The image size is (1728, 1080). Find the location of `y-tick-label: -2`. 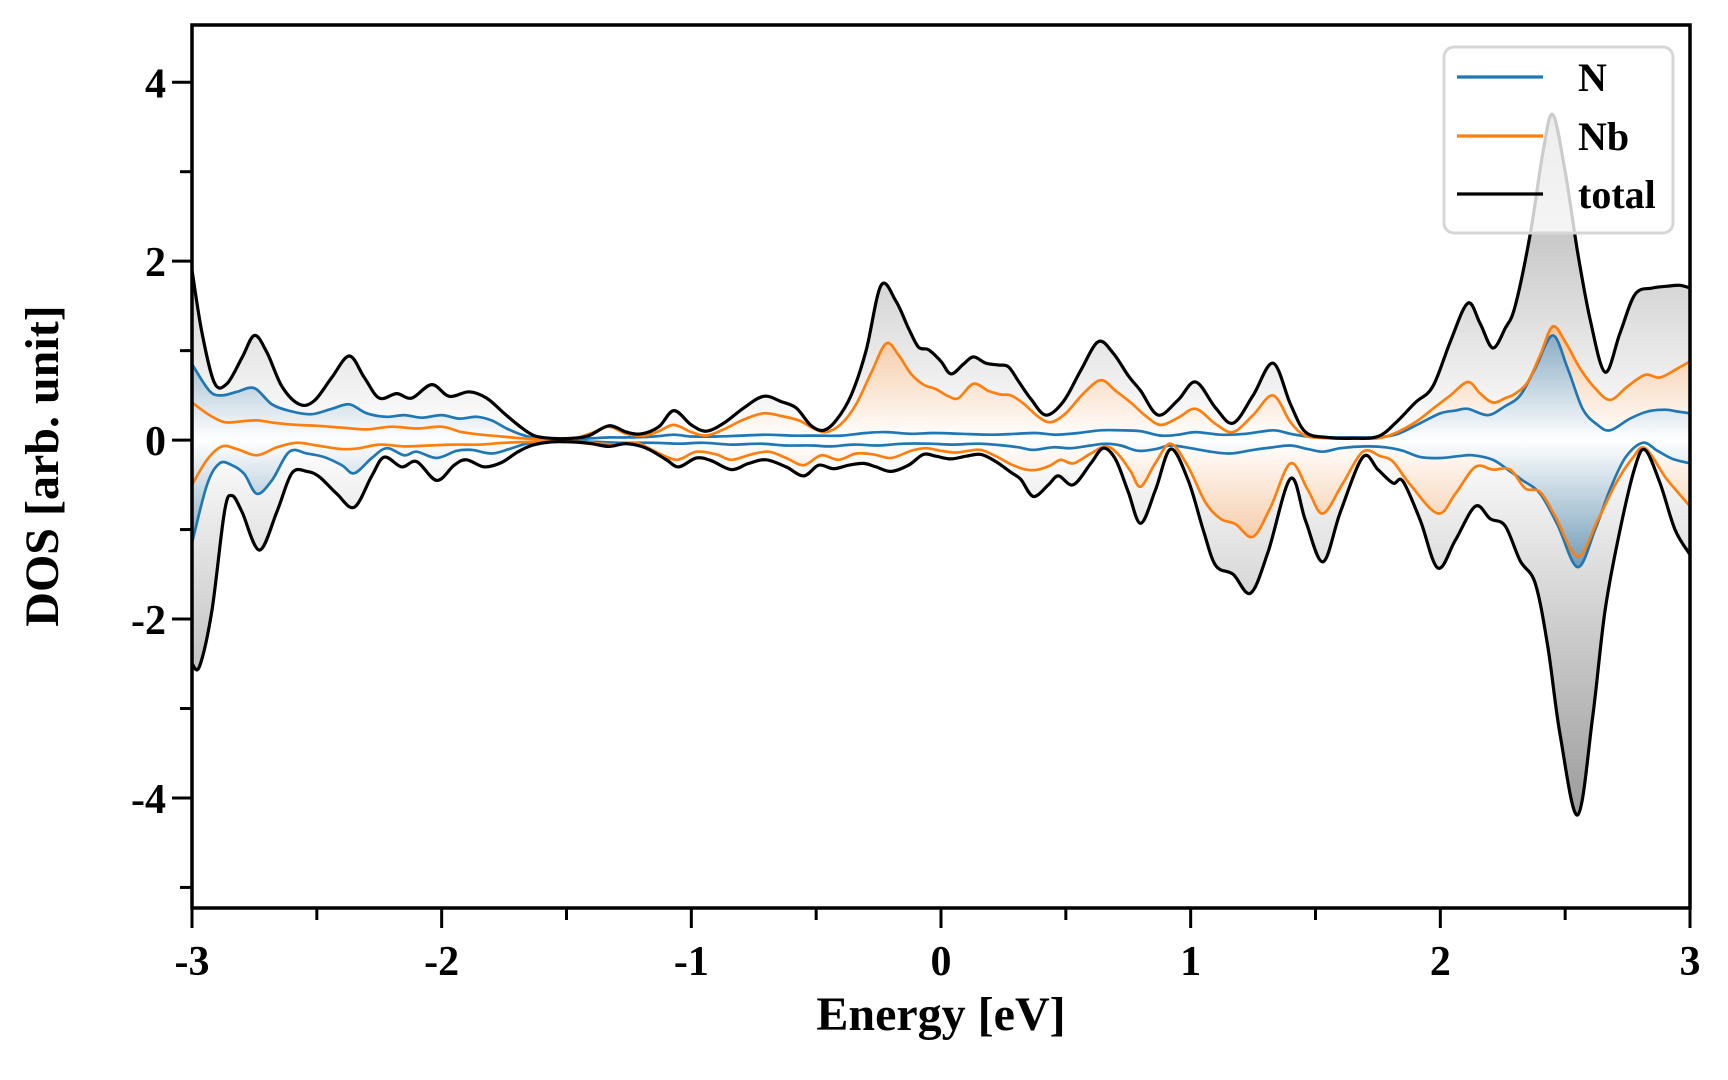

y-tick-label: -2 is located at coordinates (148, 621).